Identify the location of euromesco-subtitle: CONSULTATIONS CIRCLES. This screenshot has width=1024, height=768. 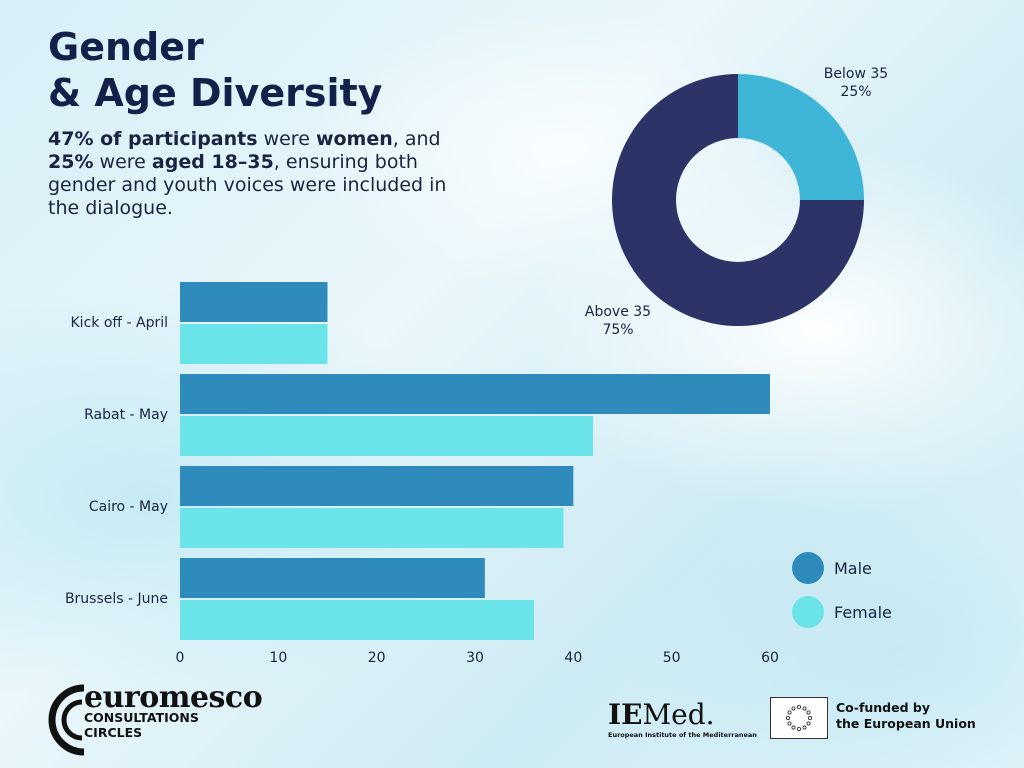
(141, 725).